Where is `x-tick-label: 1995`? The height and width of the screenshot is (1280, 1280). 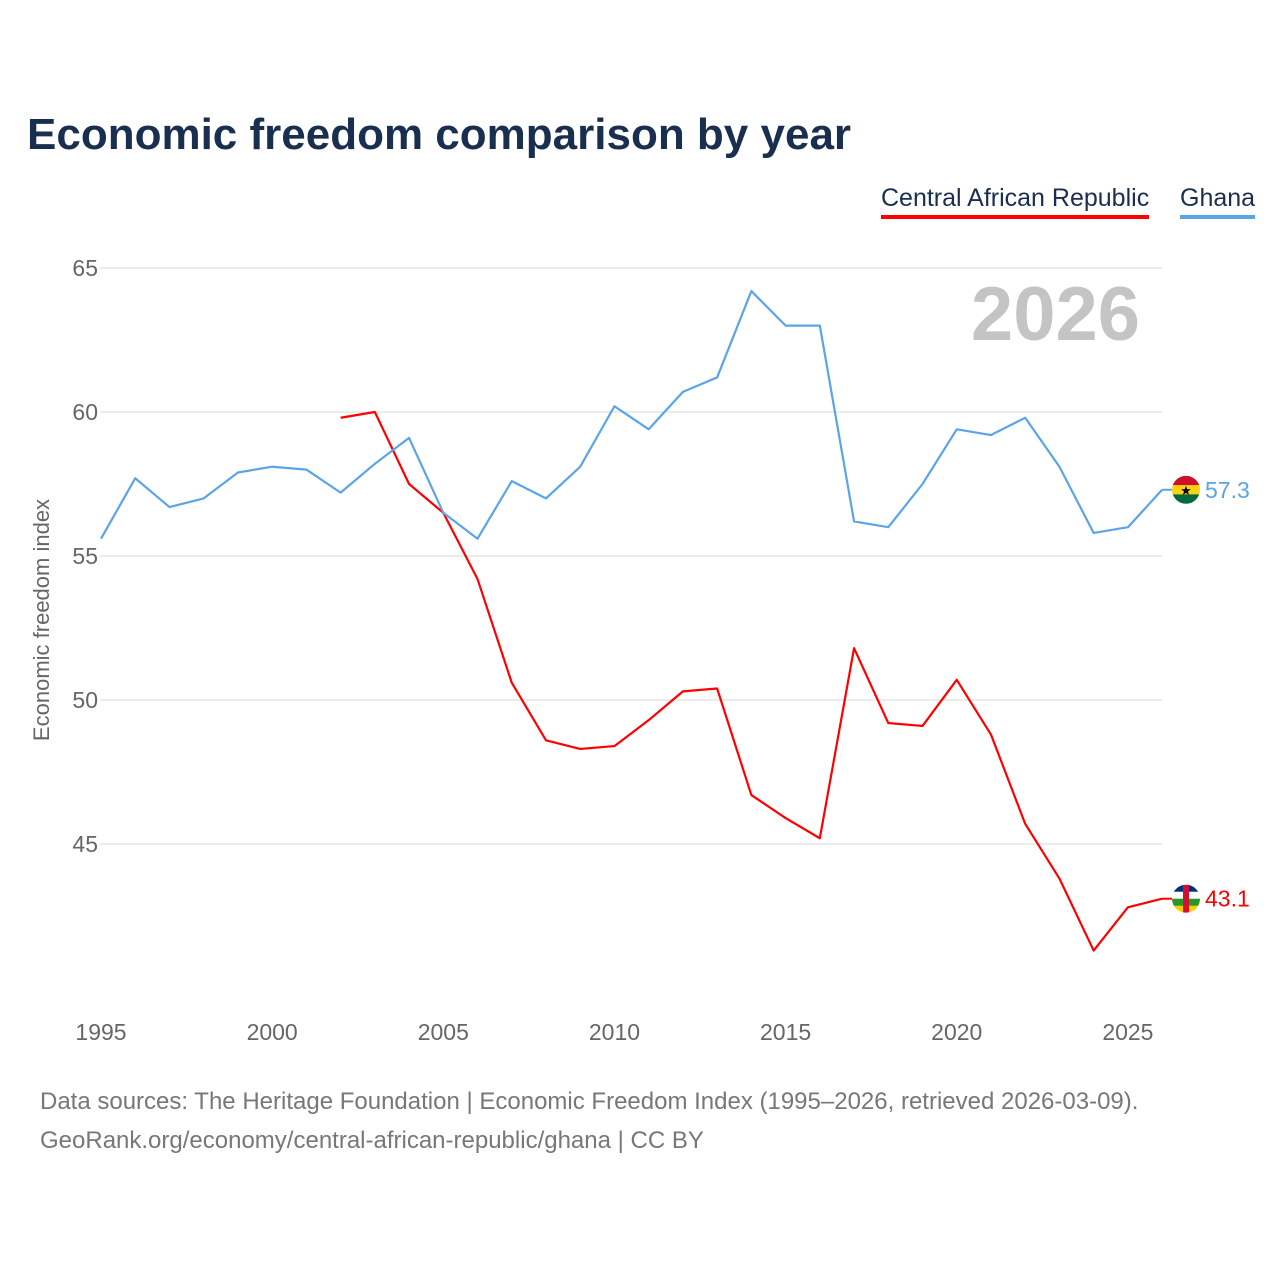
x-tick-label: 1995 is located at coordinates (100, 1032).